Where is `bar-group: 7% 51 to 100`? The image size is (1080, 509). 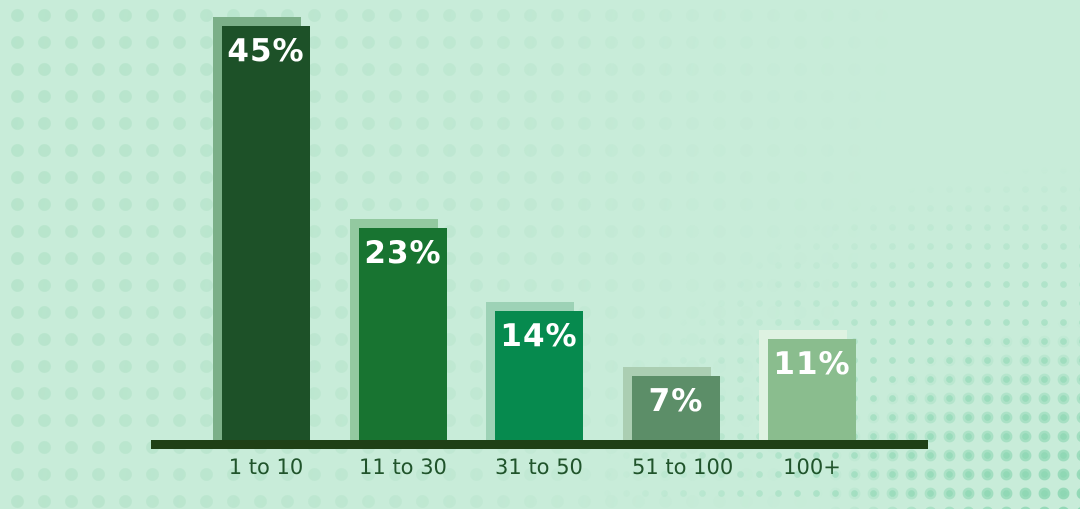
bar-group: 7% 51 to 100 is located at coordinates (678, 423).